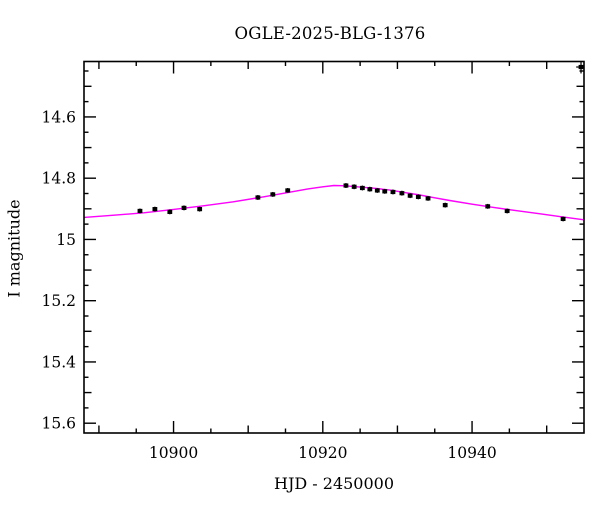 The height and width of the screenshot is (512, 600). I want to click on y-tick-label: 15.6, so click(58, 424).